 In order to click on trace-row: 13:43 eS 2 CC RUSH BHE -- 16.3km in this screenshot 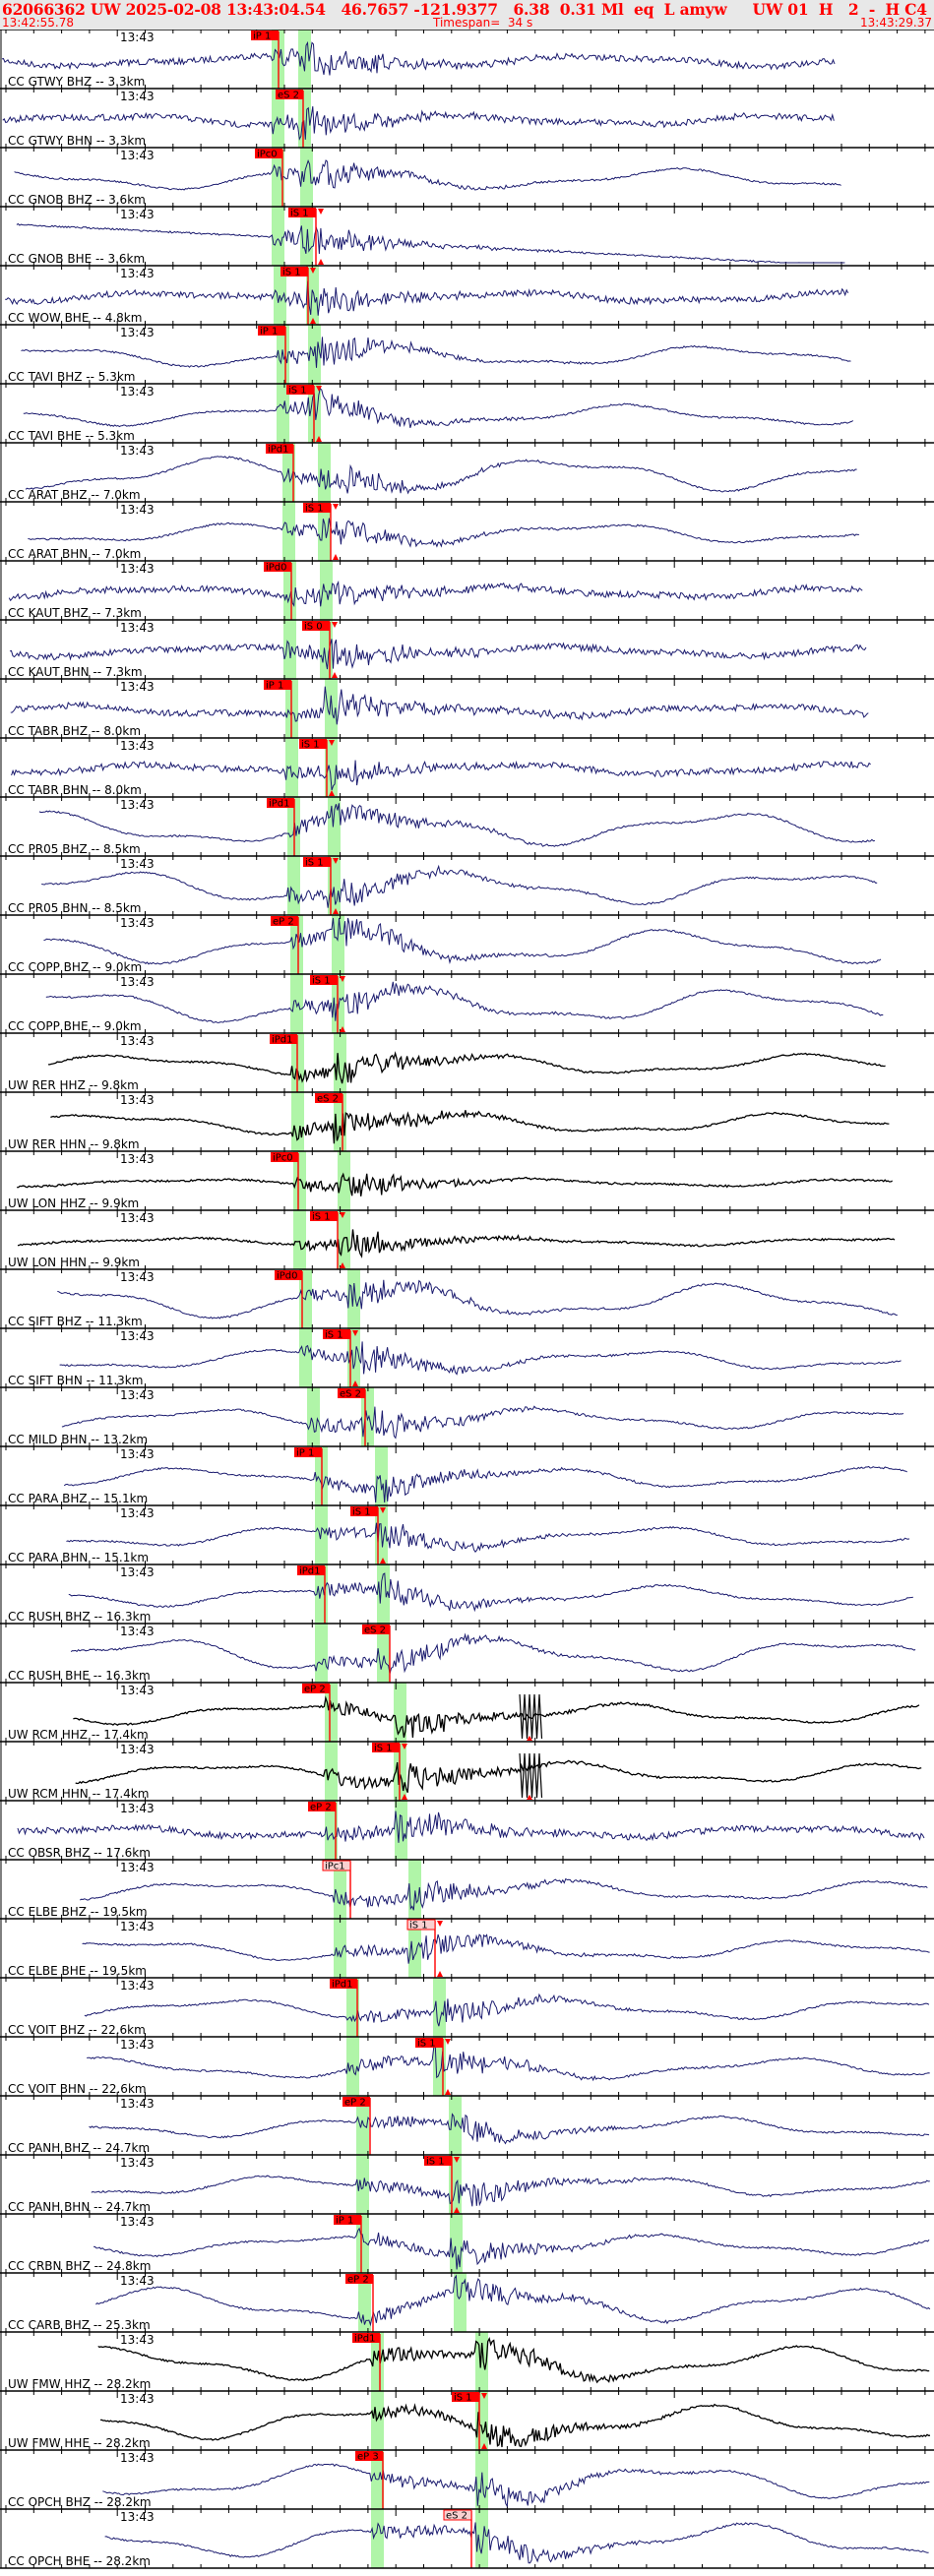, I will do `click(467, 1653)`.